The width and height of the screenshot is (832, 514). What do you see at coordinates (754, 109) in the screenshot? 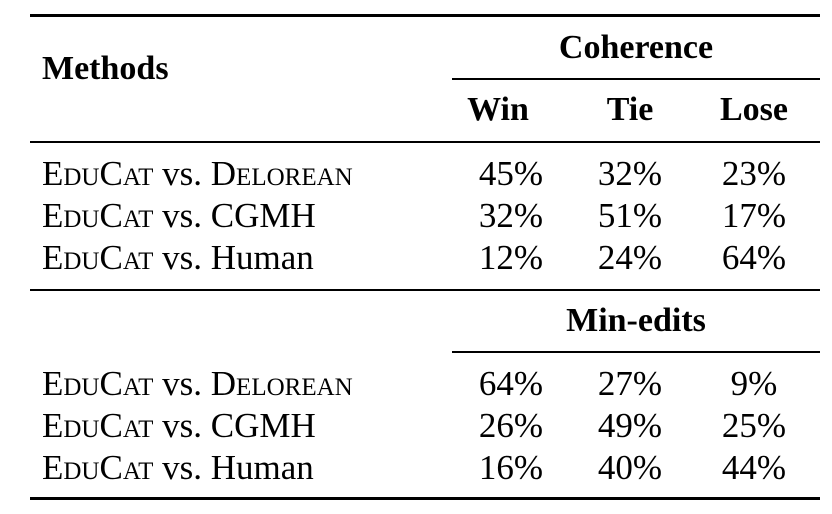
I see `lose-header: Lose` at bounding box center [754, 109].